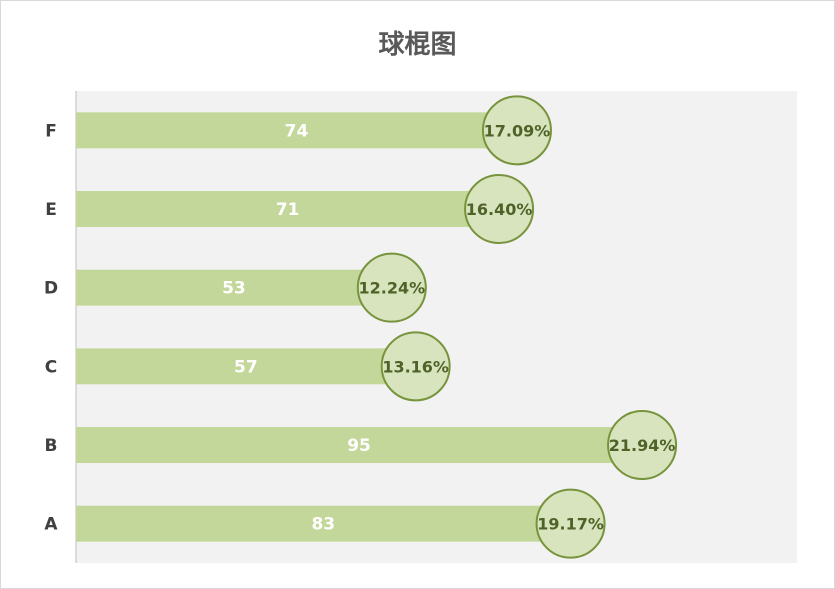  Describe the element at coordinates (51, 525) in the screenshot. I see `category-label-a: A` at that location.